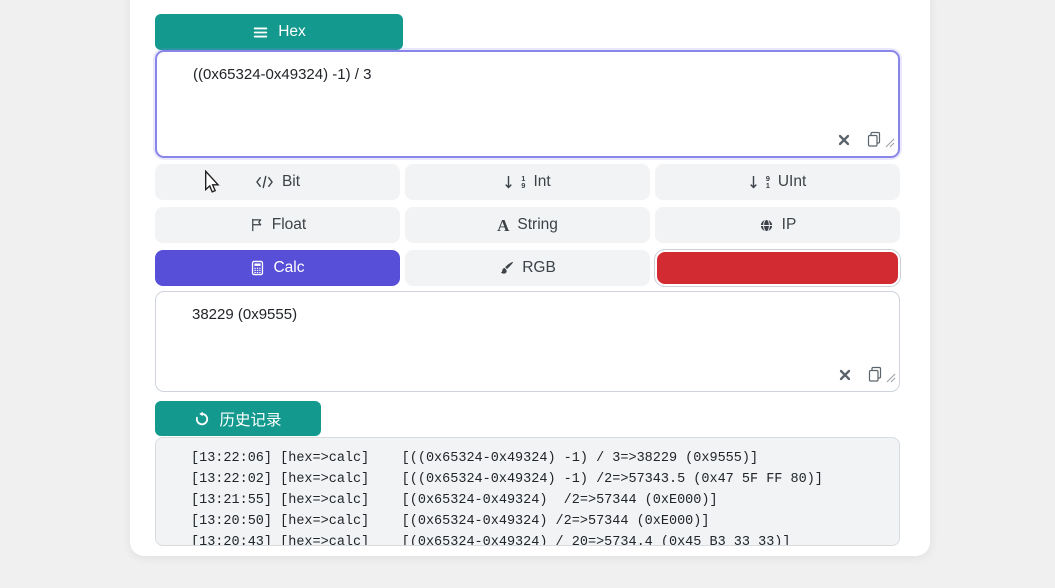  Describe the element at coordinates (506, 268) in the screenshot. I see `brush-icon` at that location.